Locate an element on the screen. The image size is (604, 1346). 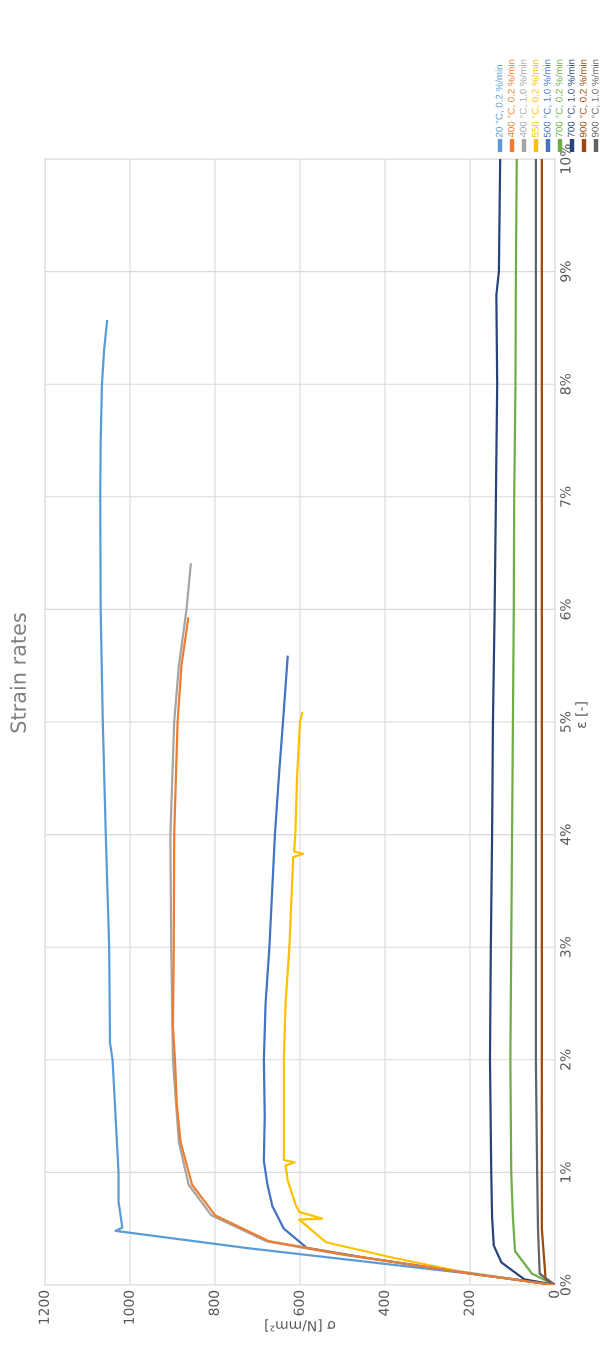
text: 400 °C, 1.0 %/min is located at coordinates (523, 98).